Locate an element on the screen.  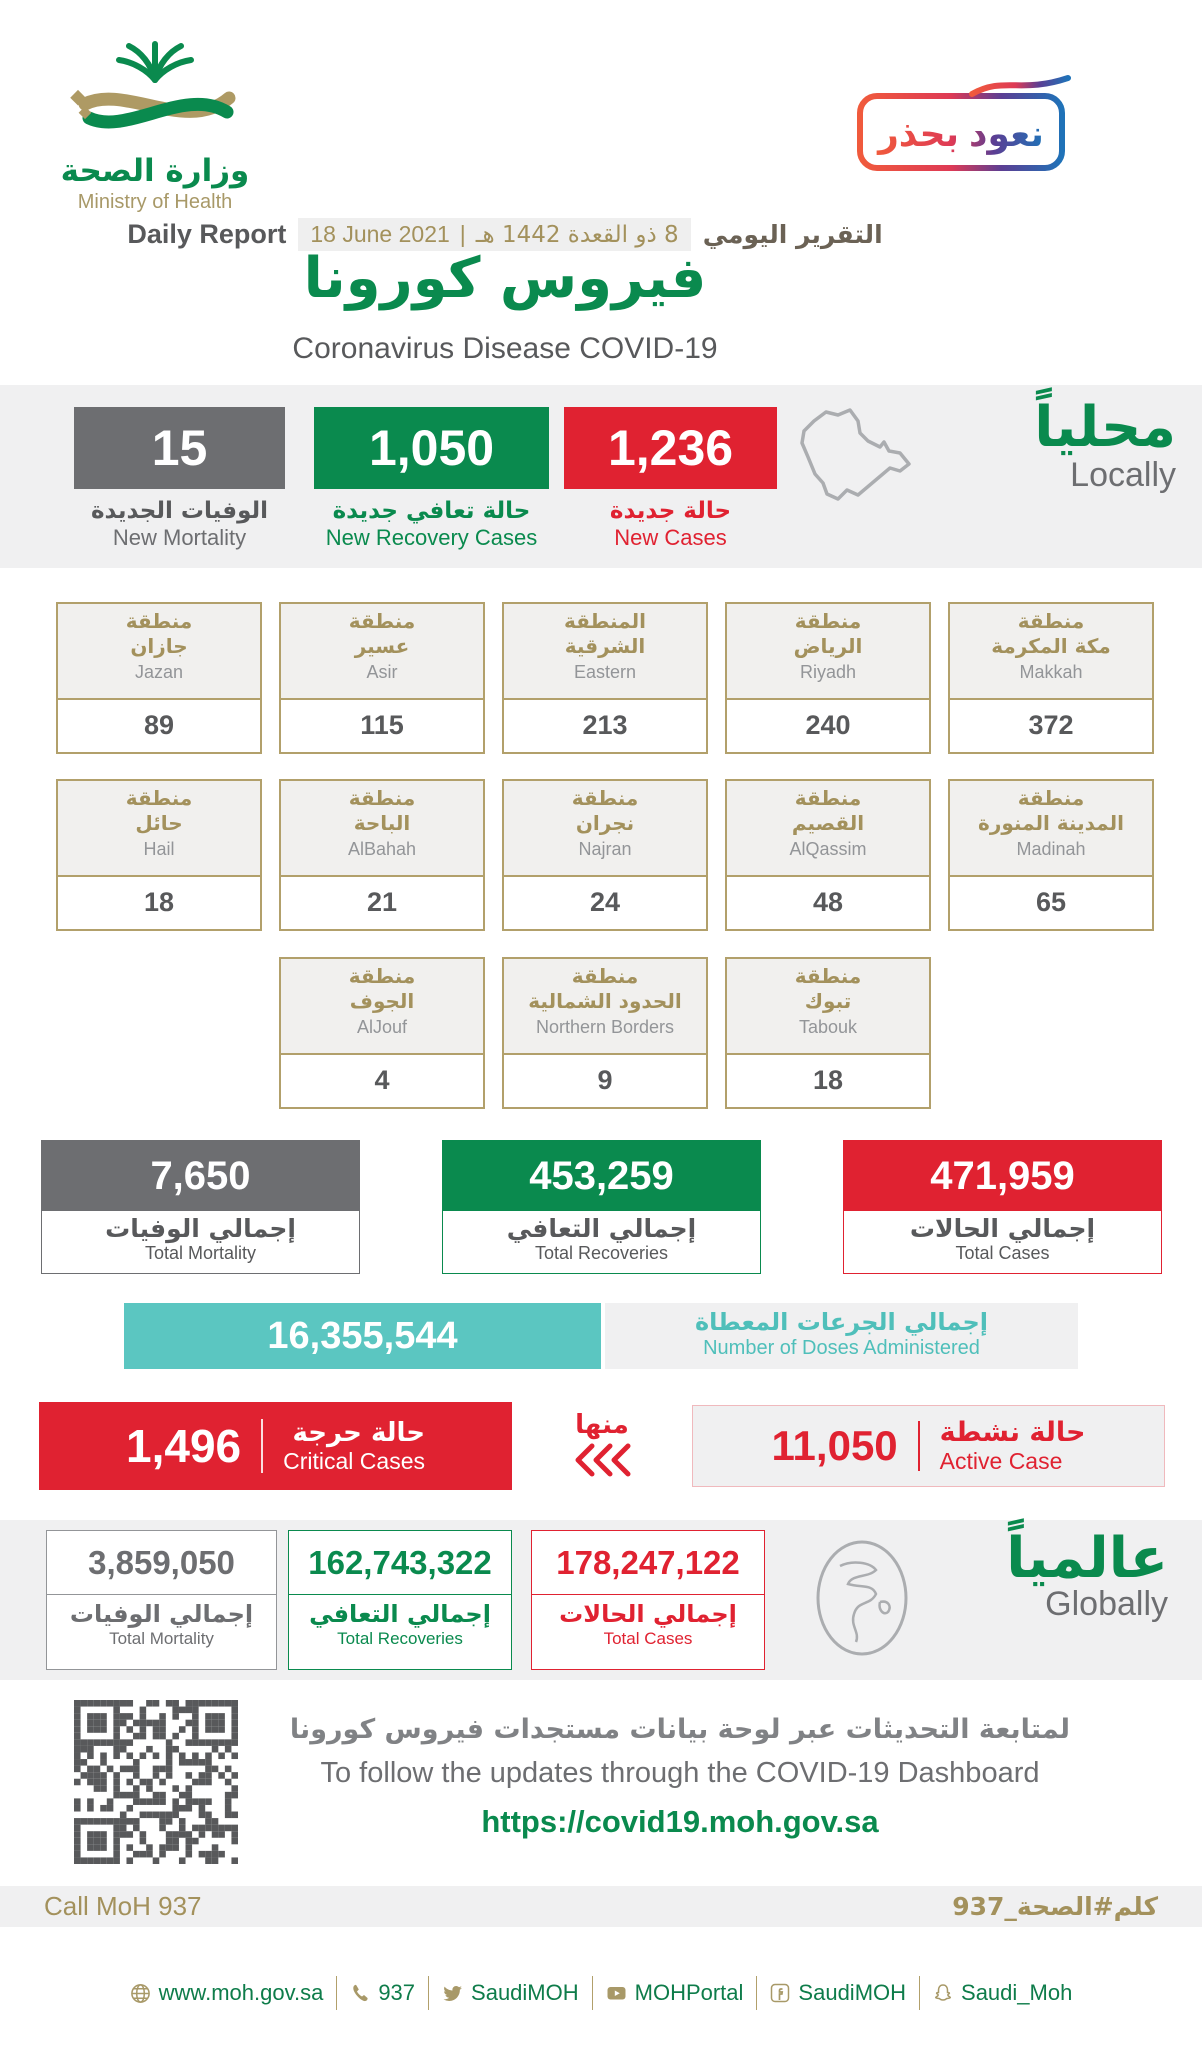
global-mortality-value: 3,859,050 is located at coordinates (161, 1563).